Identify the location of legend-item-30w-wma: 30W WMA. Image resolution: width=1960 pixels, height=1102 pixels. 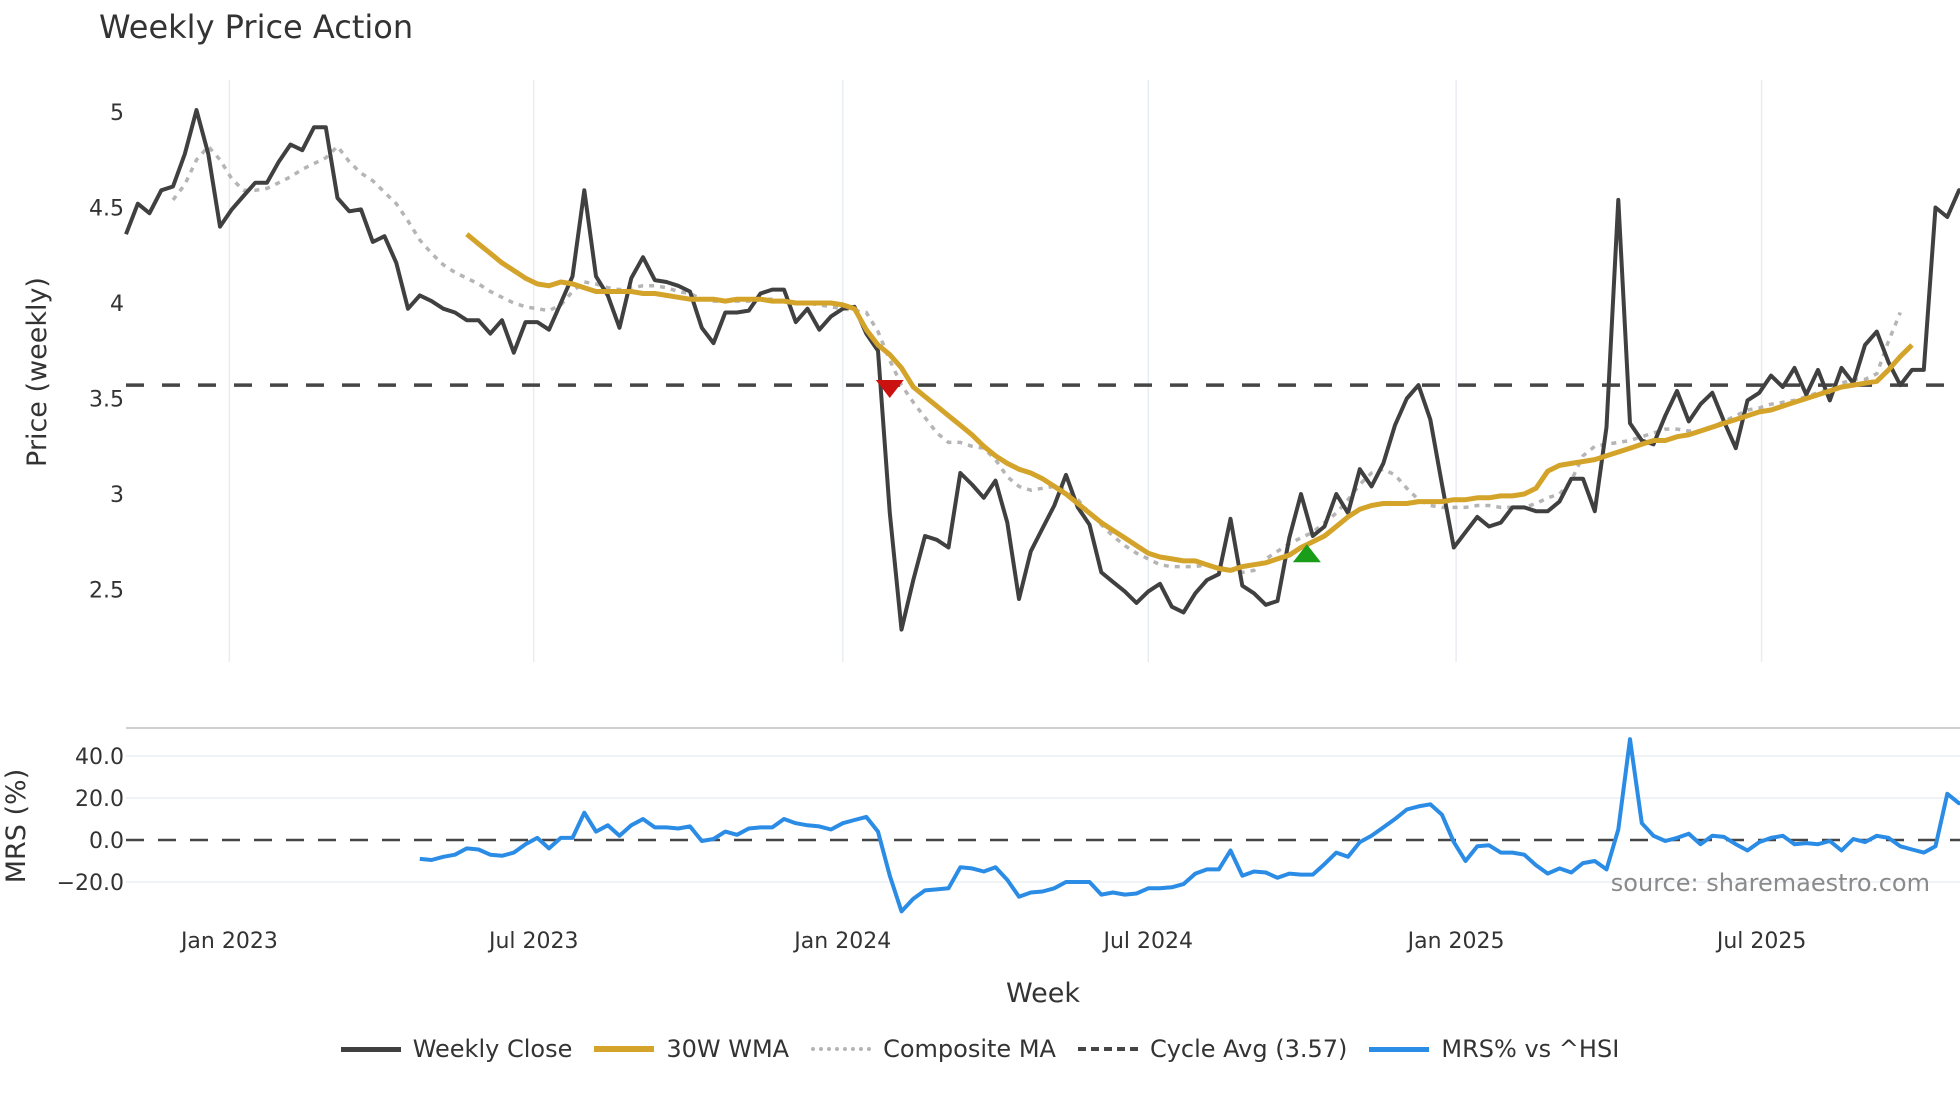
(691, 1049).